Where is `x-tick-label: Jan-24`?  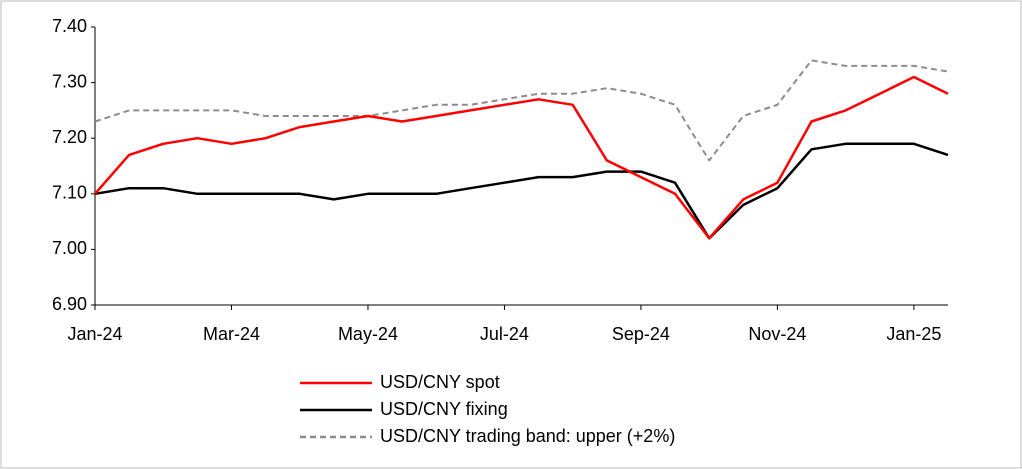 x-tick-label: Jan-24 is located at coordinates (94, 334).